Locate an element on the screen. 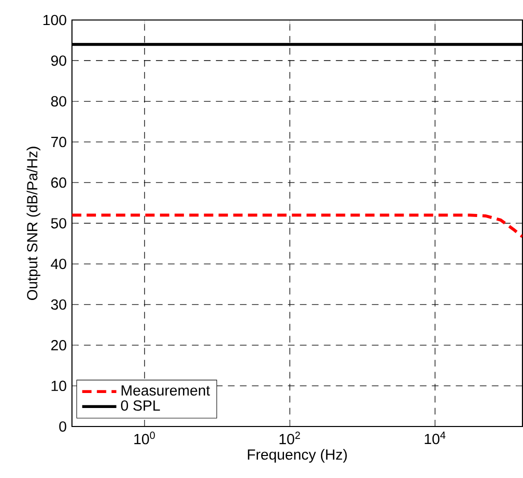 Image resolution: width=523 pixels, height=478 pixels. y-axis-title: Output SNR (dB/Pa/Hz) is located at coordinates (33, 223).